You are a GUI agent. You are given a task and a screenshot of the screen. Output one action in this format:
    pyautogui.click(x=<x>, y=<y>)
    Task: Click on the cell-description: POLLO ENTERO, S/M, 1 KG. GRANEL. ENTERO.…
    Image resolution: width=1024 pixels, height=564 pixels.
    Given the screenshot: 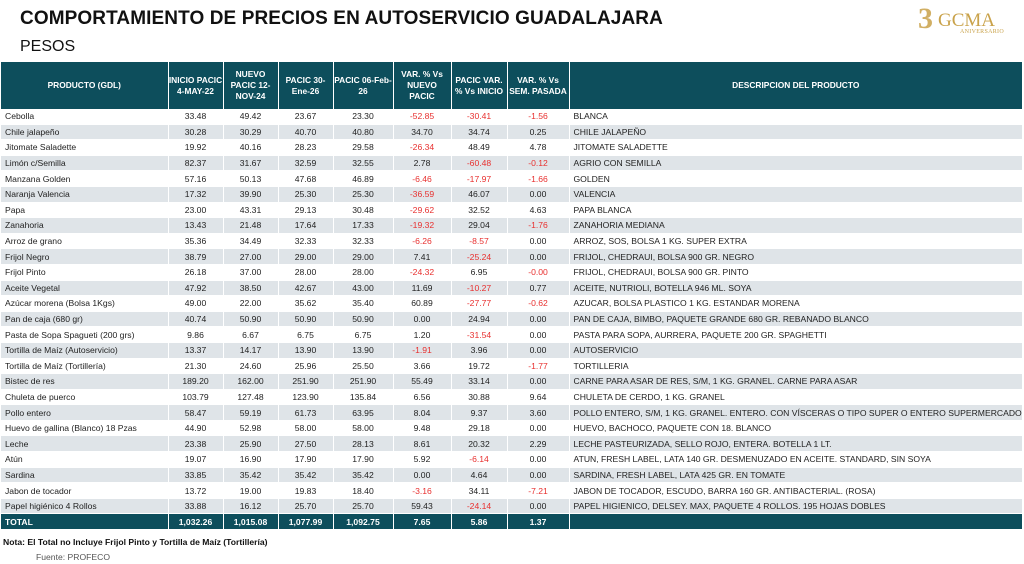 What is the action you would take?
    pyautogui.click(x=796, y=412)
    